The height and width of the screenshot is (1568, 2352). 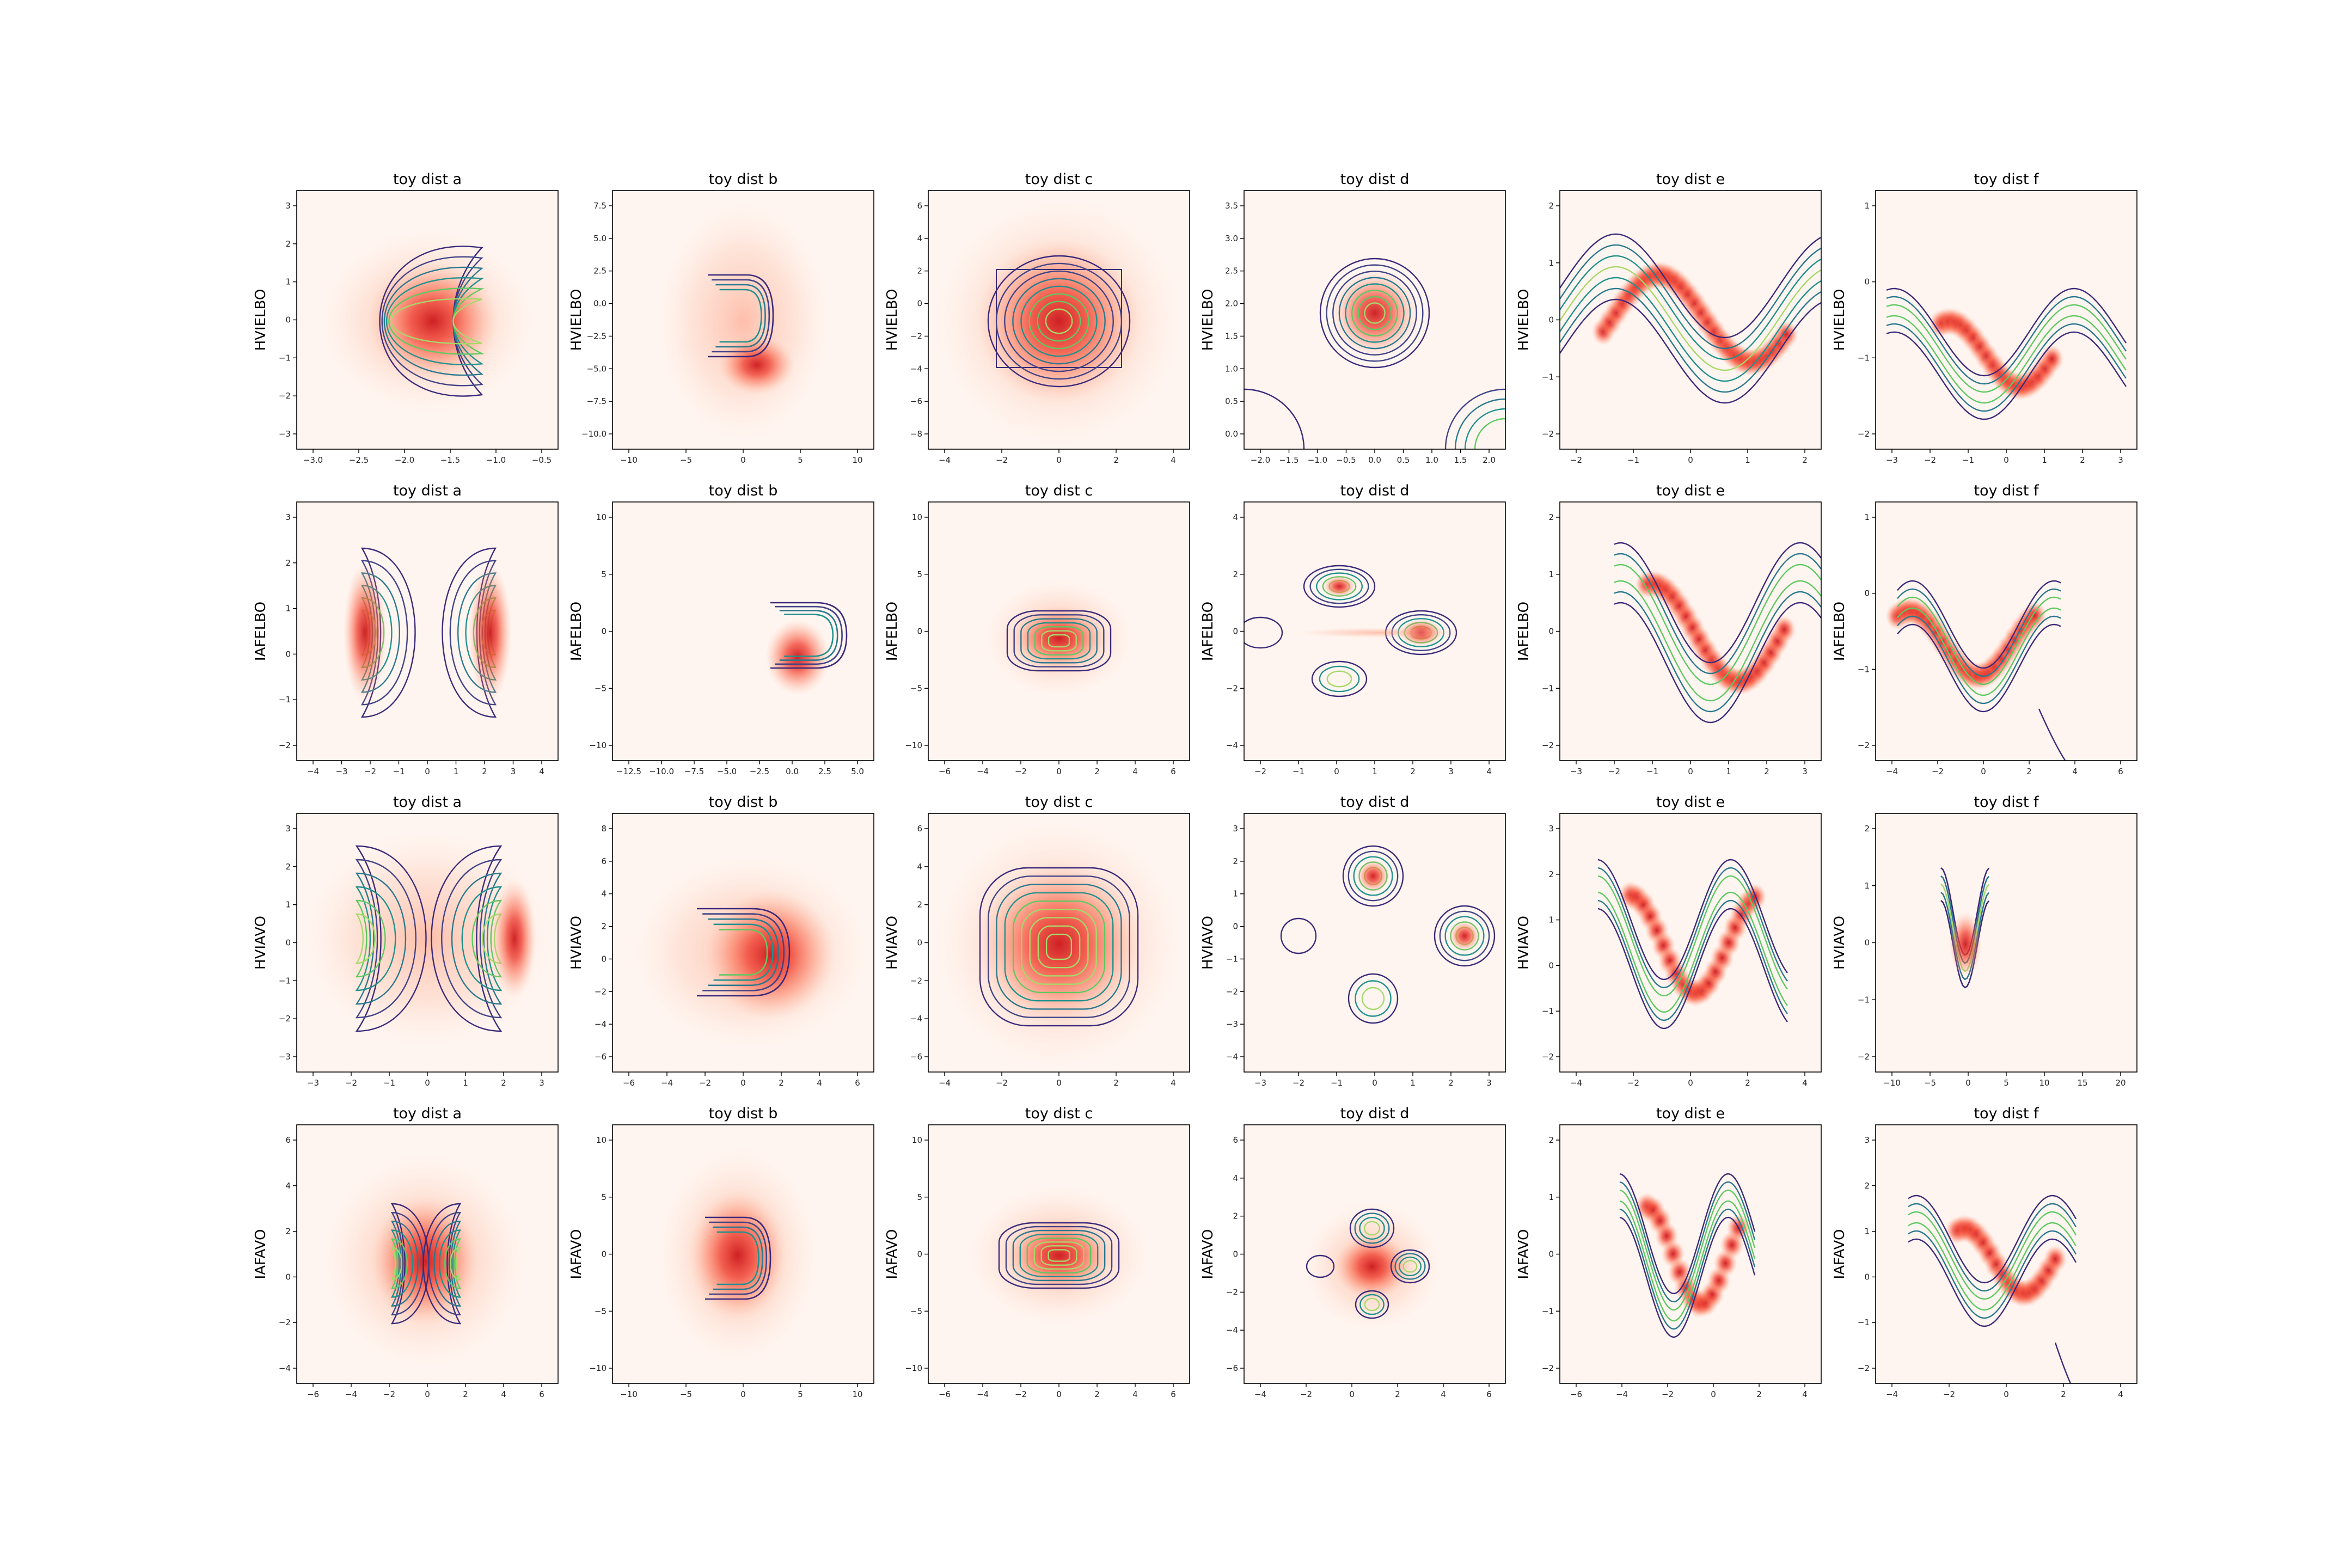 I want to click on x-tick-label: 4, so click(x=2075, y=771).